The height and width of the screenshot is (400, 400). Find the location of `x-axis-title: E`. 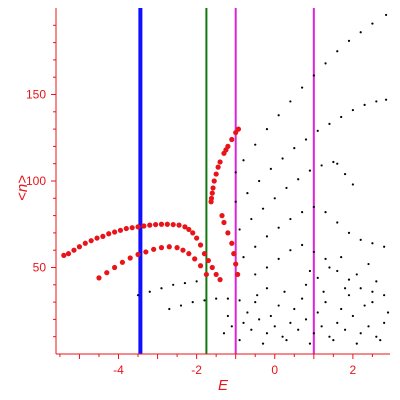

x-axis-title: E is located at coordinates (223, 385).